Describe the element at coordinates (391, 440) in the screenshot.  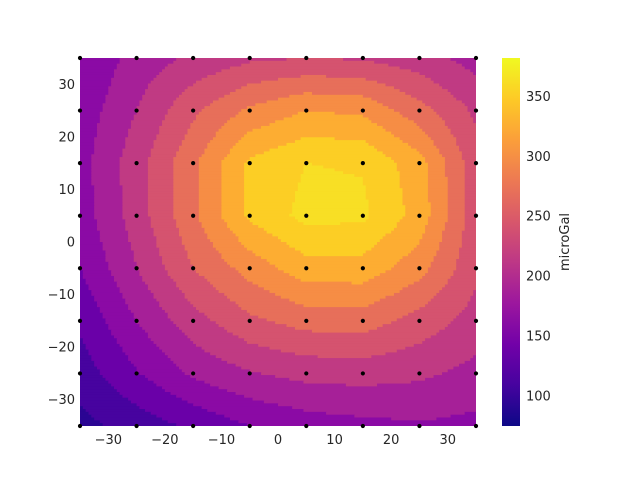
I see `x-tick-label: 20` at that location.